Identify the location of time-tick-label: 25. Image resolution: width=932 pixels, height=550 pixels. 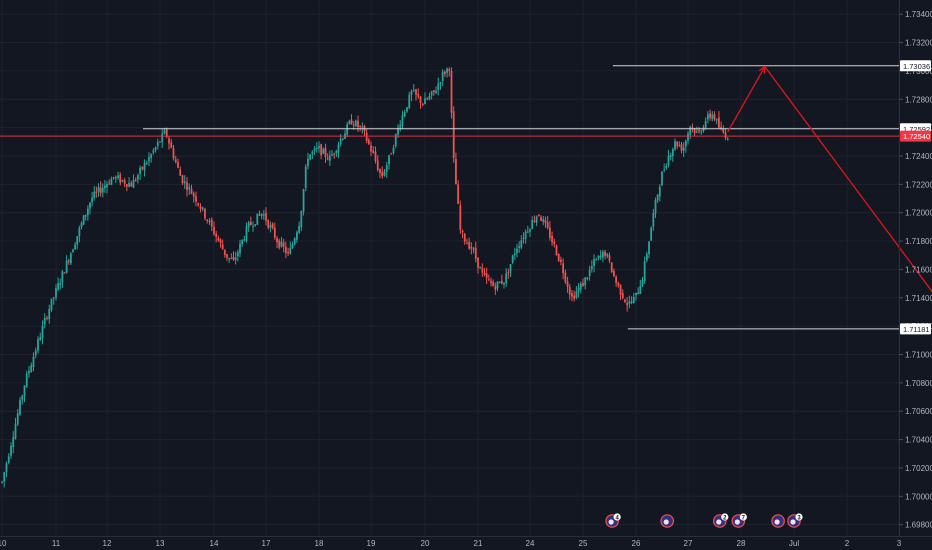
(583, 543).